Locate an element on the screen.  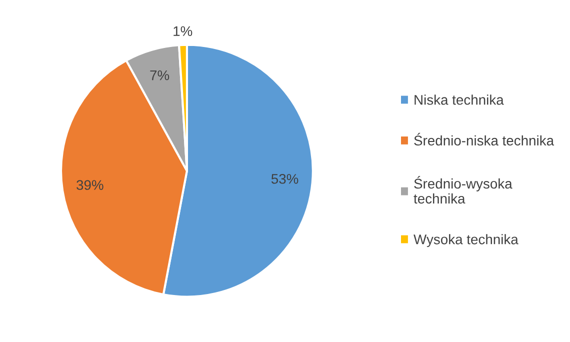
data-label: 7% is located at coordinates (160, 75).